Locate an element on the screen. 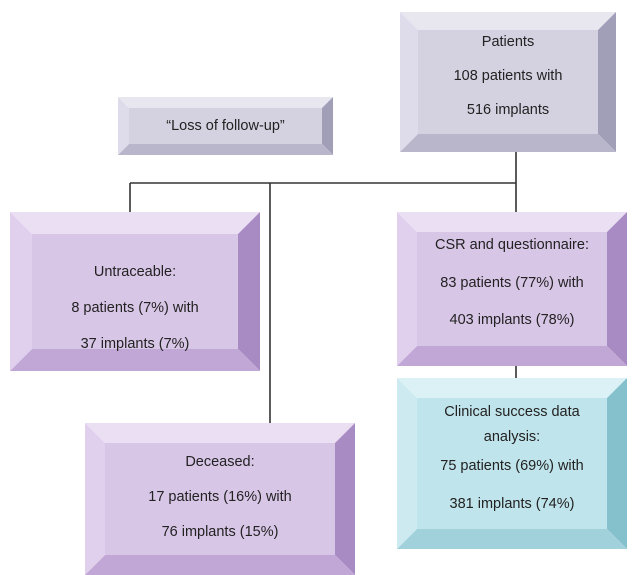  box-text: 108 patients with is located at coordinates (508, 76).